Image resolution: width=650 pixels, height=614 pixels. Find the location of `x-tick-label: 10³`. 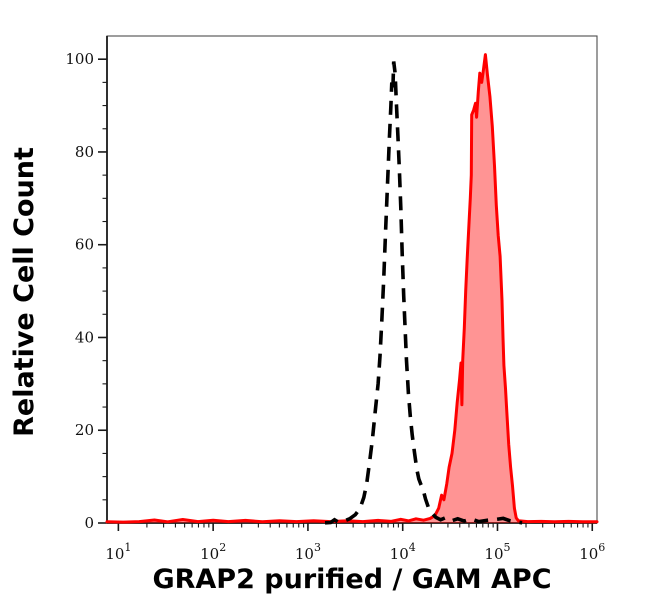

x-tick-label: 10³ is located at coordinates (308, 552).